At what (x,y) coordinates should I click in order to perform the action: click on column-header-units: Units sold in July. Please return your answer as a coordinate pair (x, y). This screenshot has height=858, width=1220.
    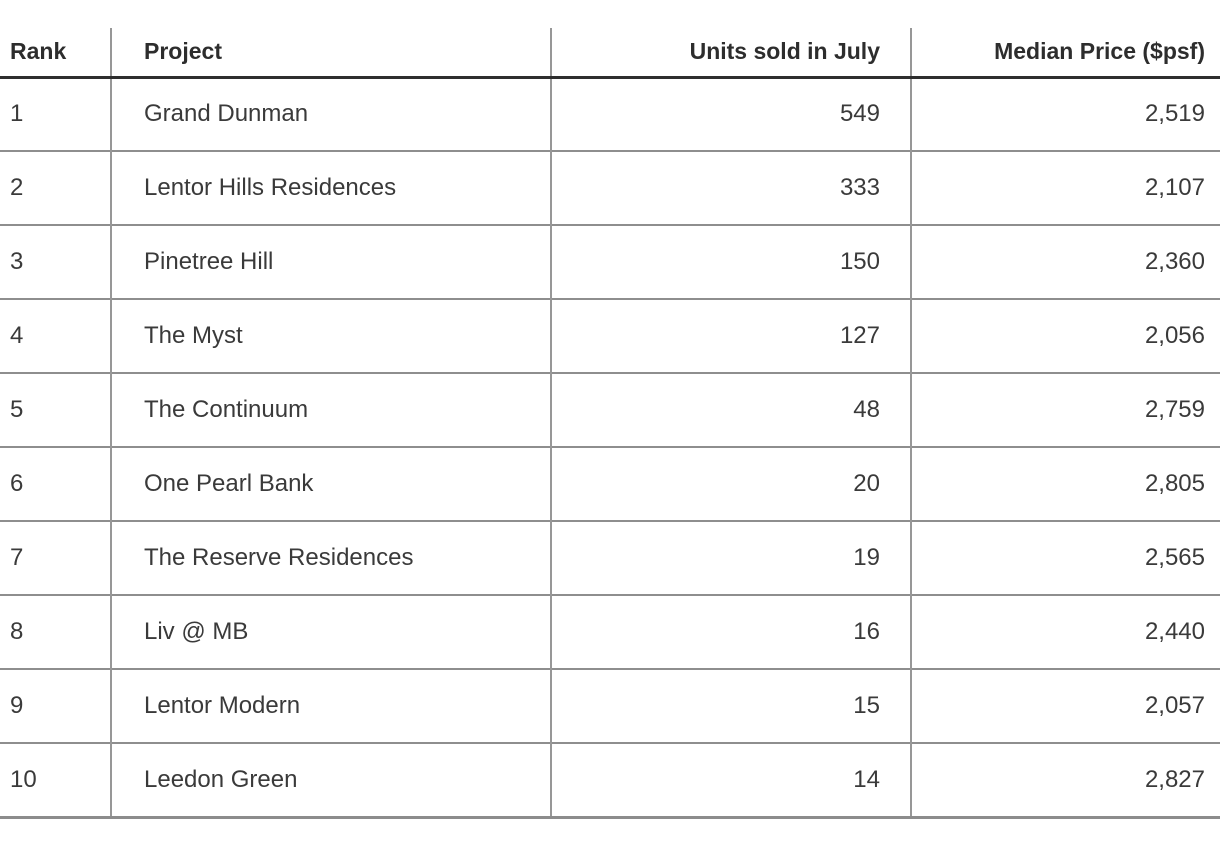
    Looking at the image, I should click on (731, 53).